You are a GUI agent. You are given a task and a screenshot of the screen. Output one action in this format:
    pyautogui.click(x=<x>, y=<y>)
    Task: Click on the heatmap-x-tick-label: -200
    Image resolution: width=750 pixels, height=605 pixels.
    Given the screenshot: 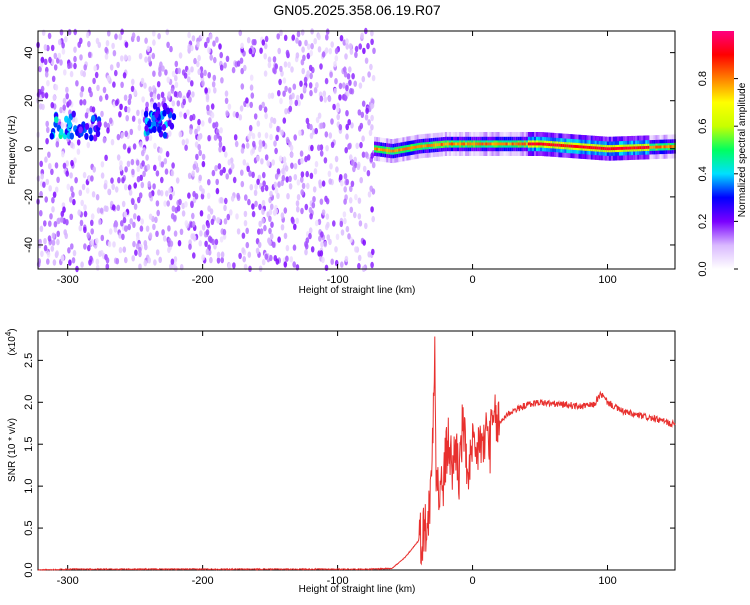 What is the action you would take?
    pyautogui.click(x=203, y=280)
    